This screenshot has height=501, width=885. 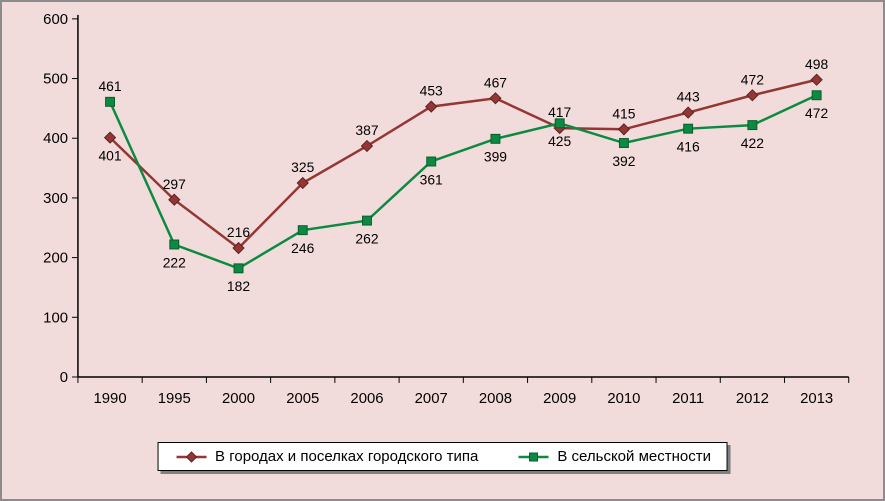 I want to click on legend-item-rural: В сельской местности, so click(x=613, y=456).